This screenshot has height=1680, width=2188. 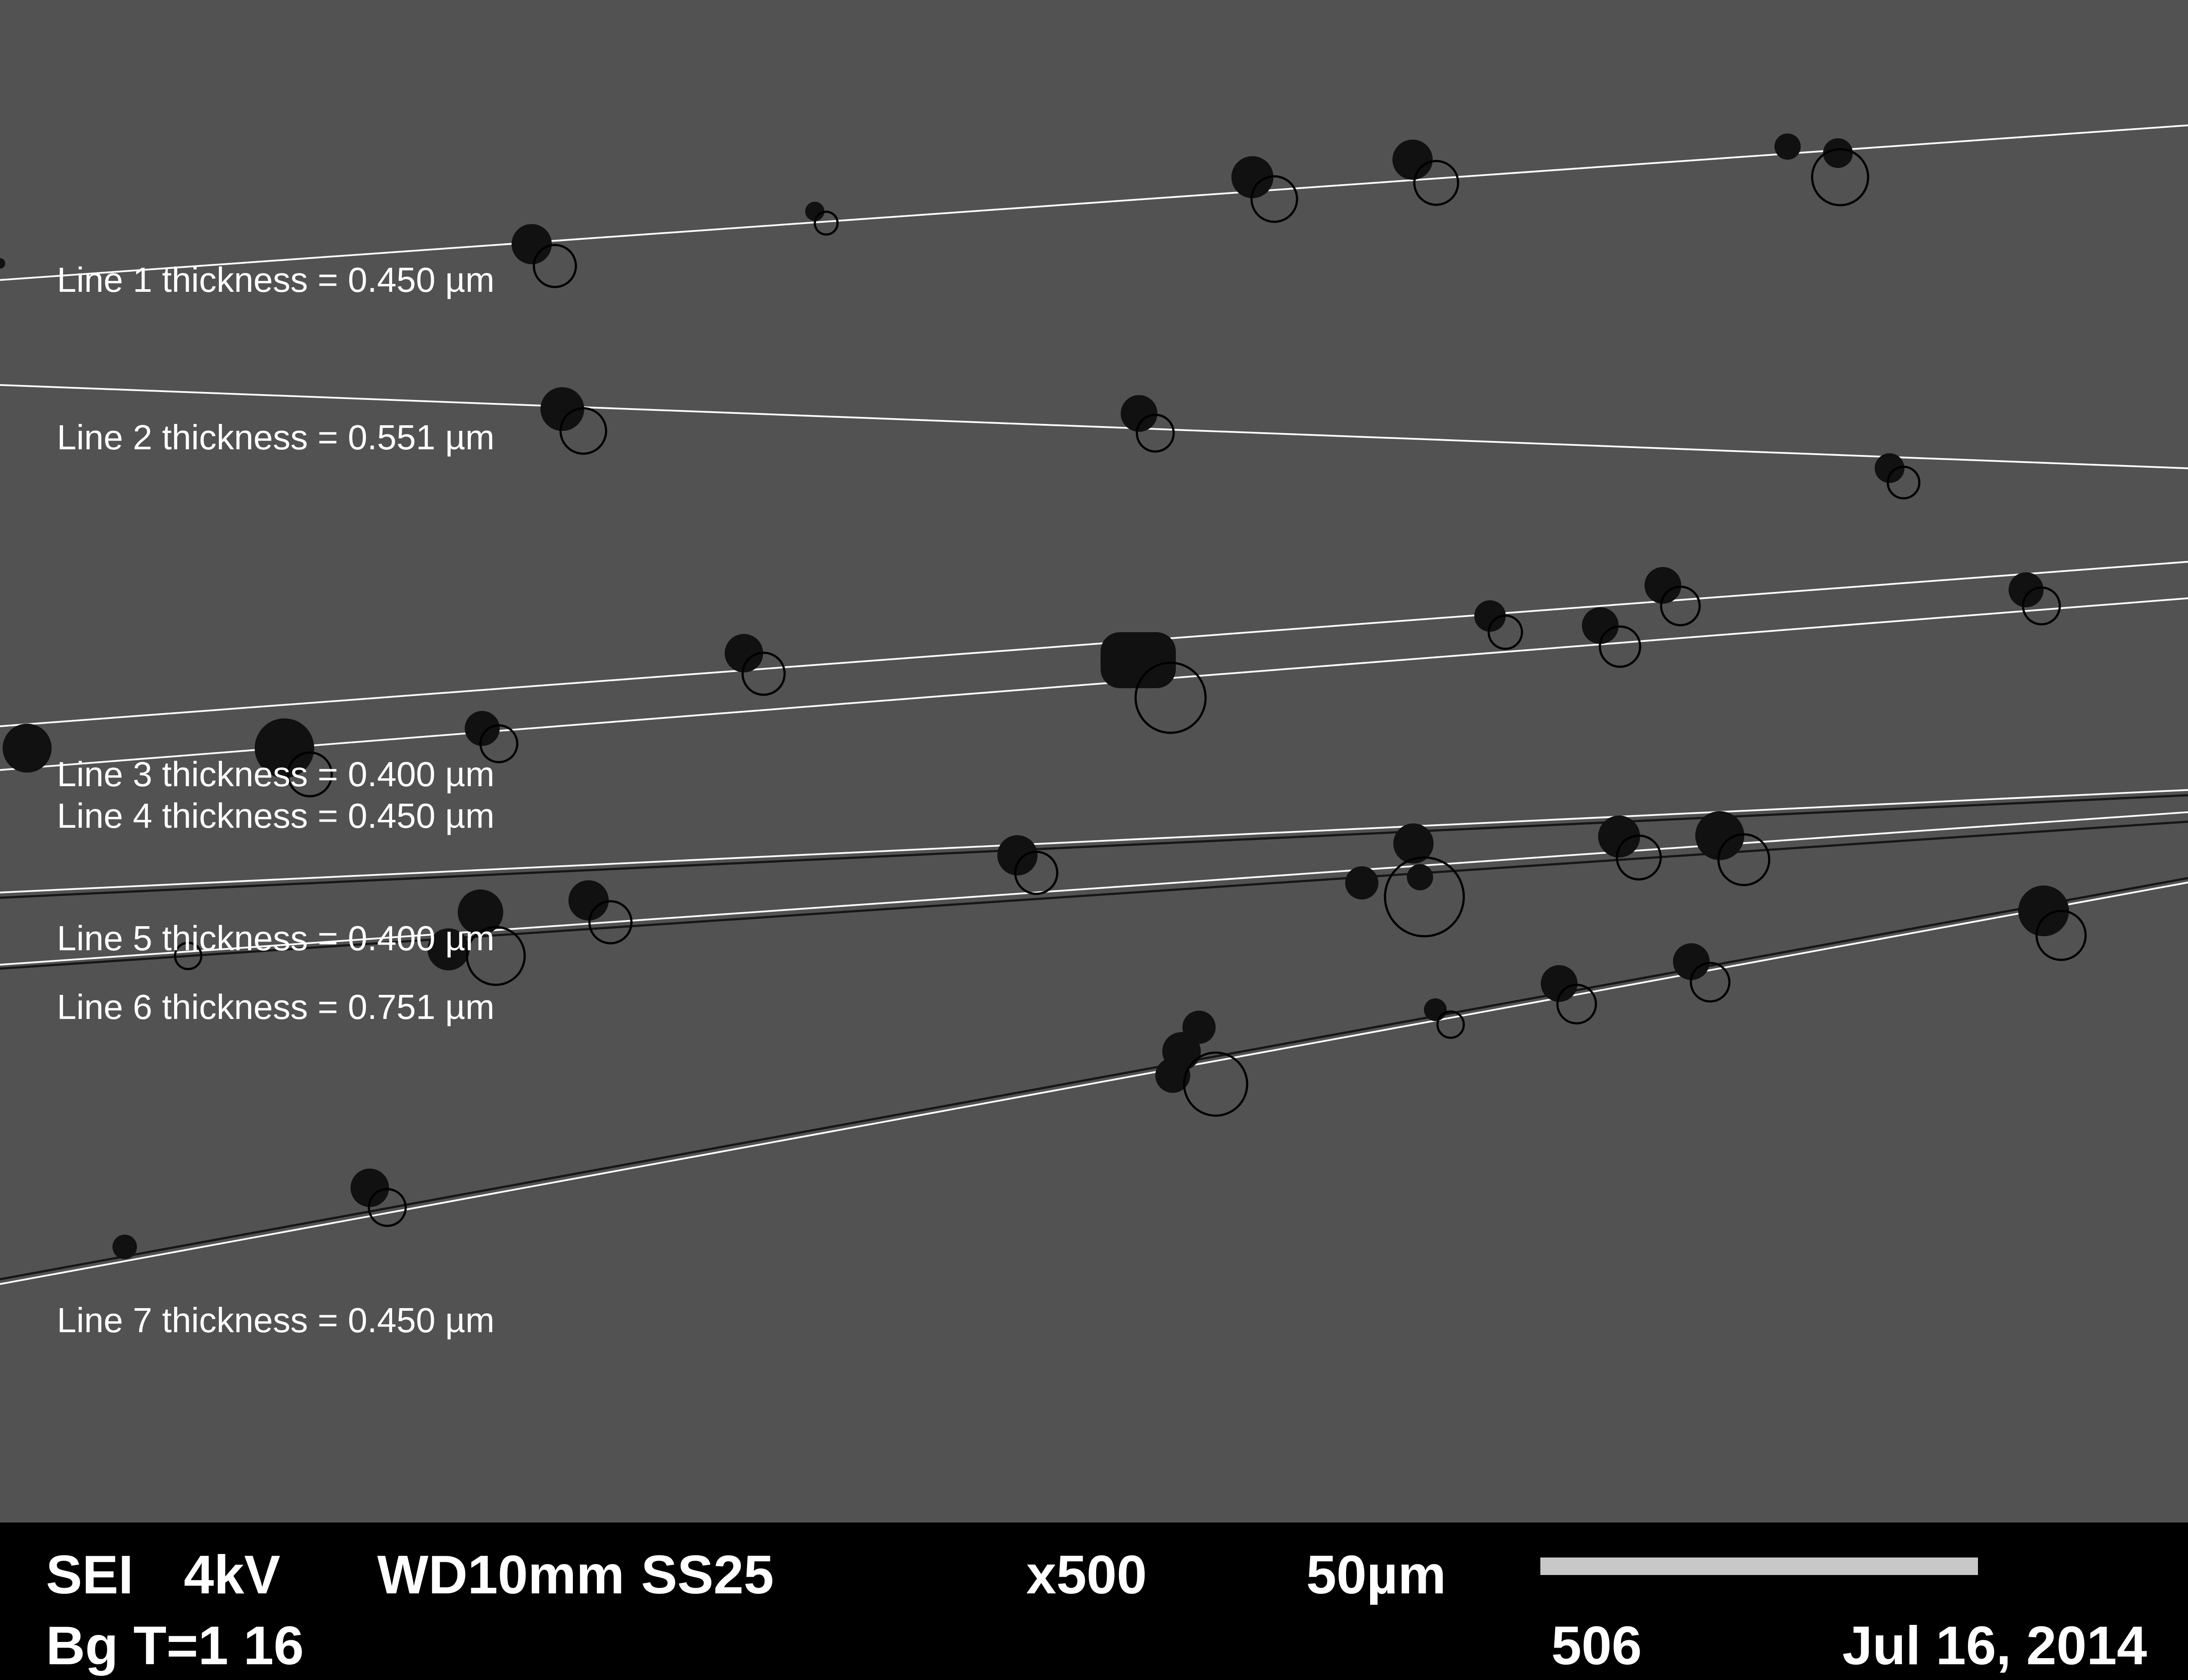 I want to click on accelerating-voltage: 4kV, so click(x=232, y=1575).